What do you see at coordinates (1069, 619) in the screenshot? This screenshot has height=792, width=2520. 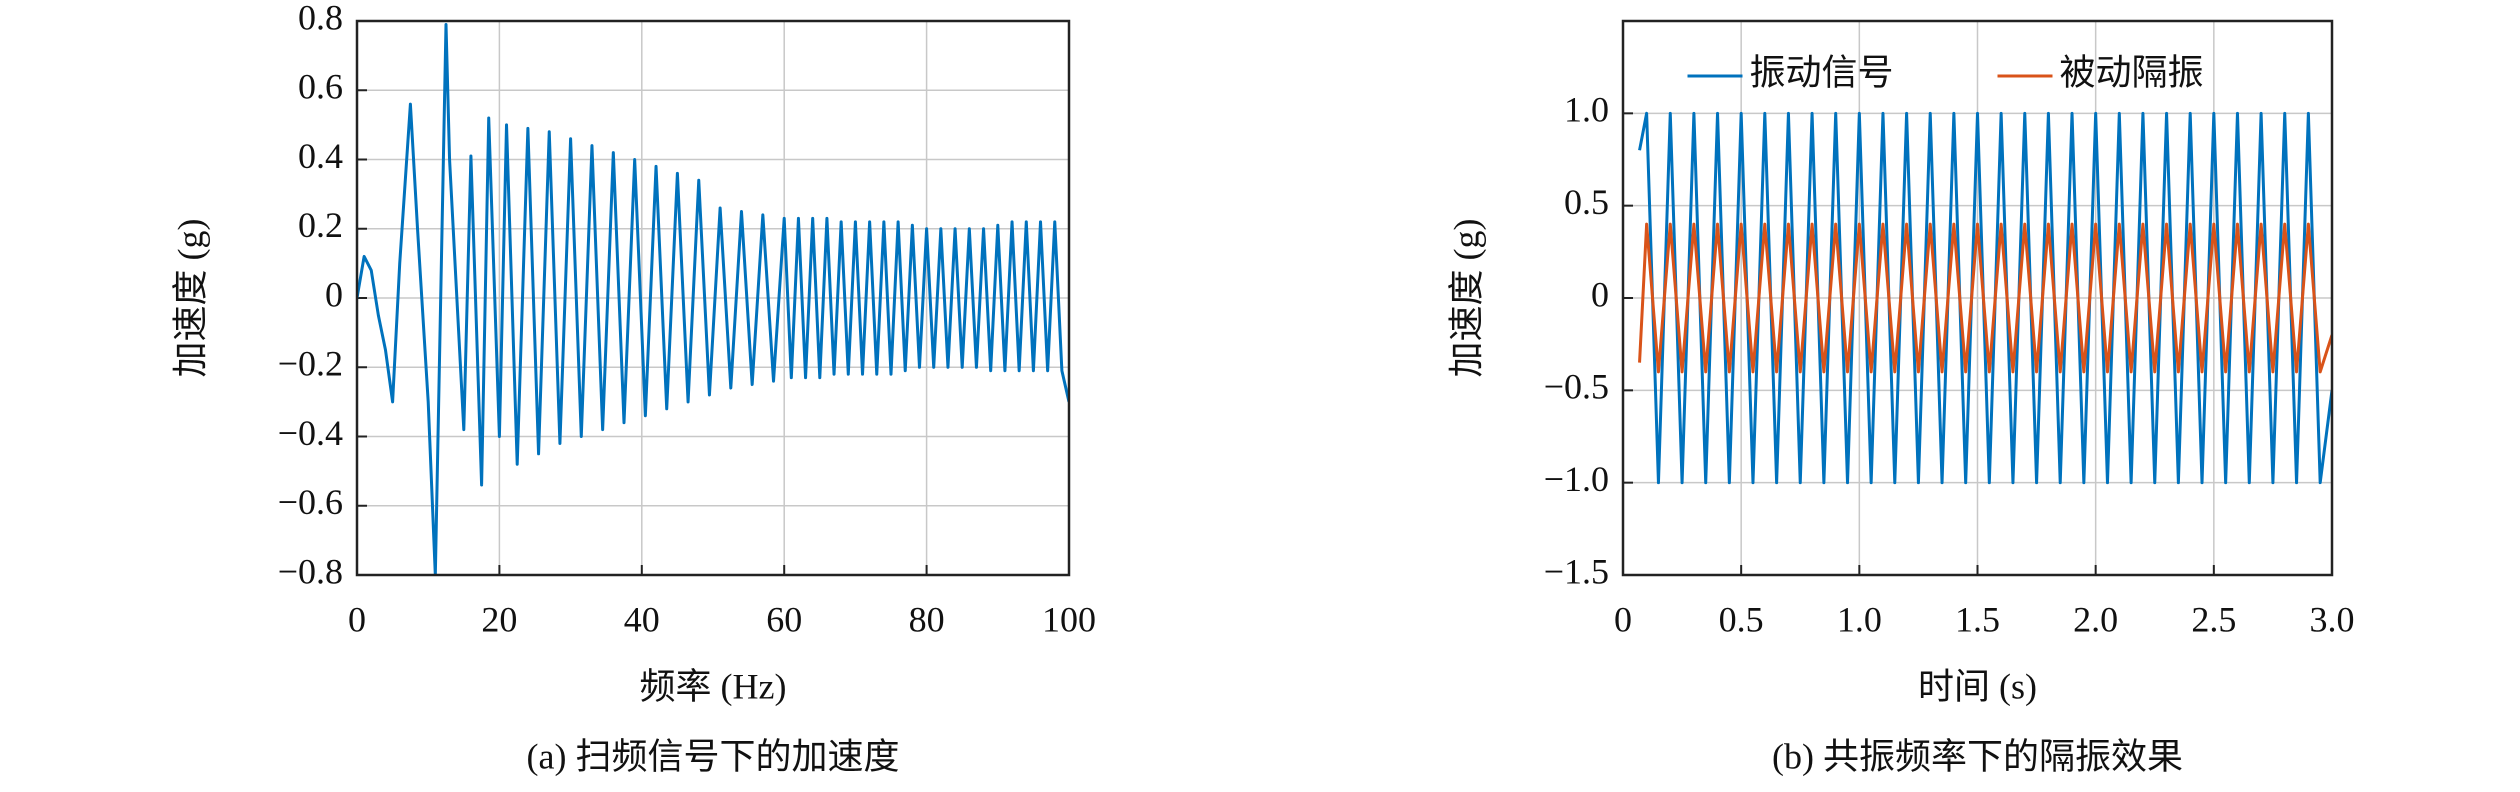 I see `x-tick-label: 100` at bounding box center [1069, 619].